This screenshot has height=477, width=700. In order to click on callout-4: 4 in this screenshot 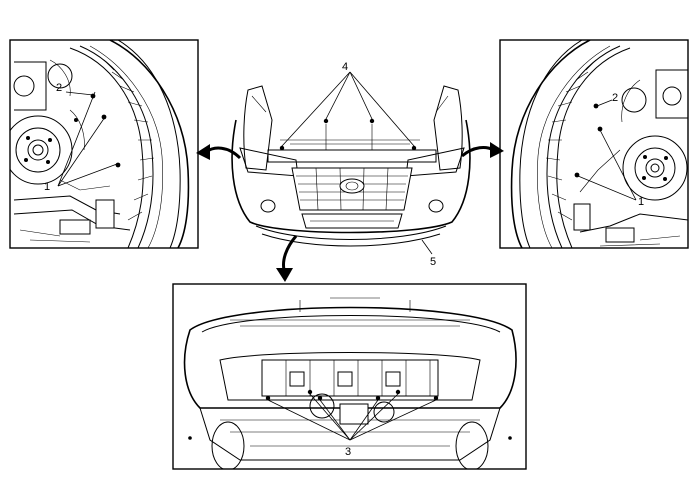, I will do `click(345, 67)`.